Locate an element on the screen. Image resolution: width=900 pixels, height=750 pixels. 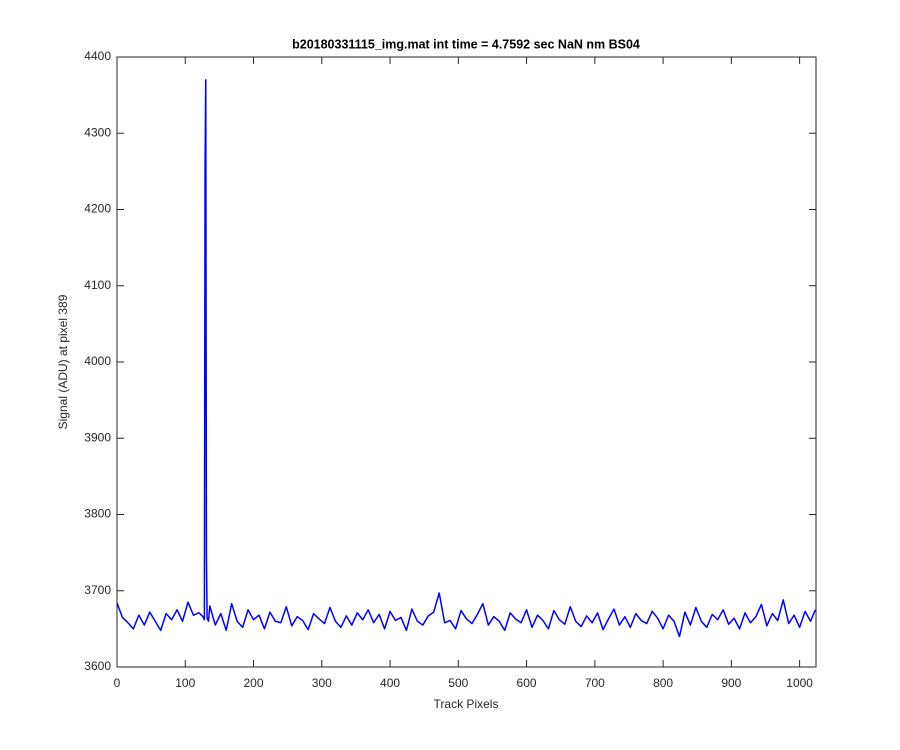
x-tick-label: 200 is located at coordinates (254, 683).